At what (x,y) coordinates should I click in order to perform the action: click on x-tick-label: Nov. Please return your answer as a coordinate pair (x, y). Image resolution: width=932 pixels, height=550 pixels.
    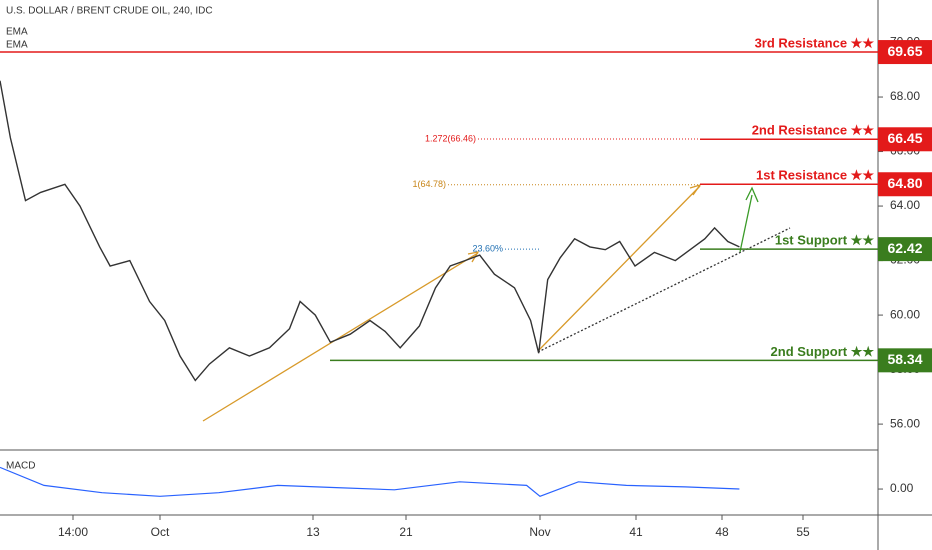
    Looking at the image, I should click on (539, 532).